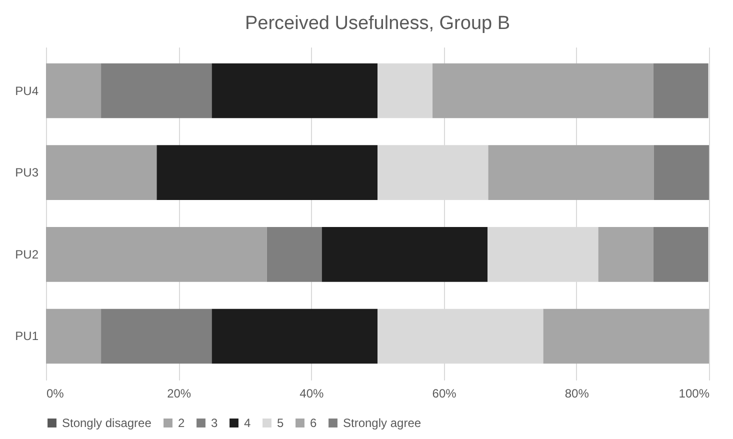 The height and width of the screenshot is (439, 733). I want to click on x-tick-label: 40%, so click(312, 393).